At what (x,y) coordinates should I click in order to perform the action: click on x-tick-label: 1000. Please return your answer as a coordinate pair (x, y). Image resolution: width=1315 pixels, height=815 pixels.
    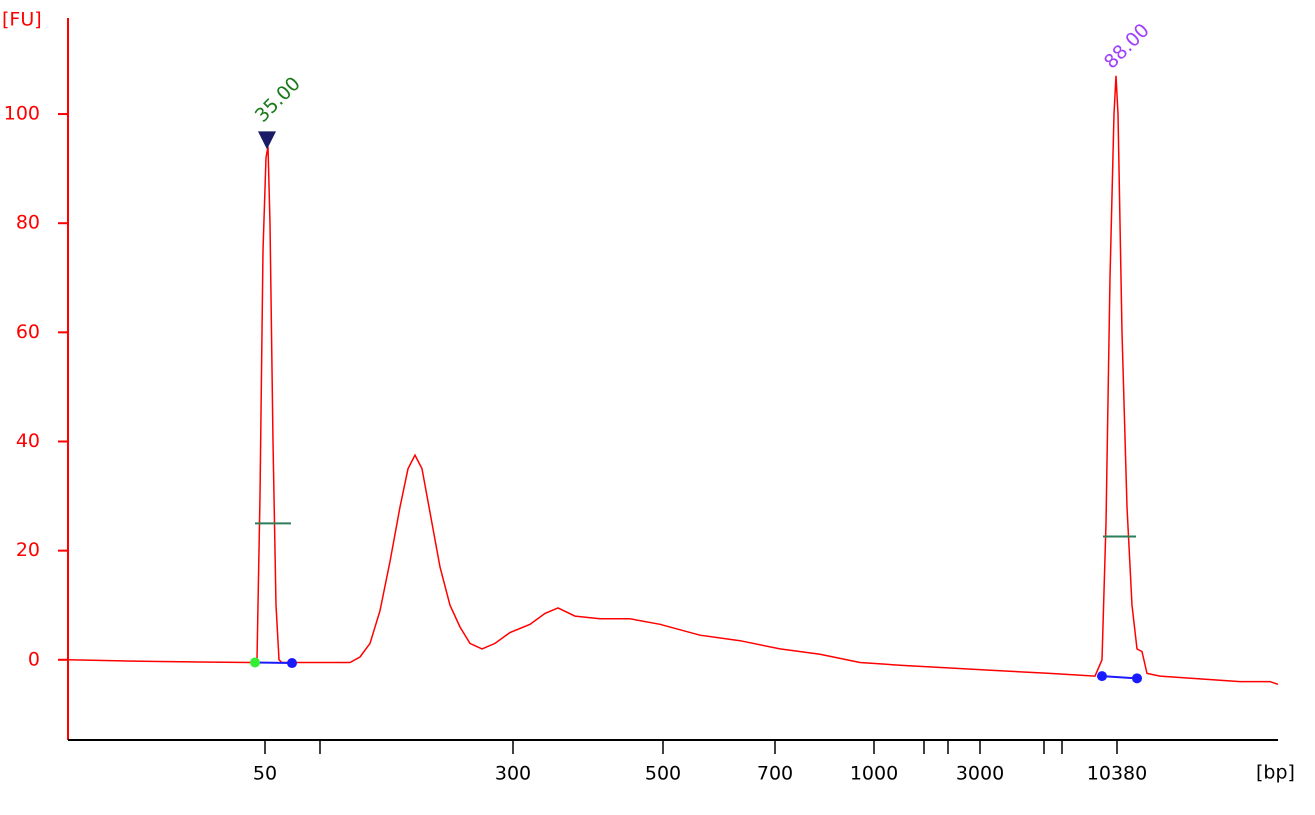
    Looking at the image, I should click on (874, 774).